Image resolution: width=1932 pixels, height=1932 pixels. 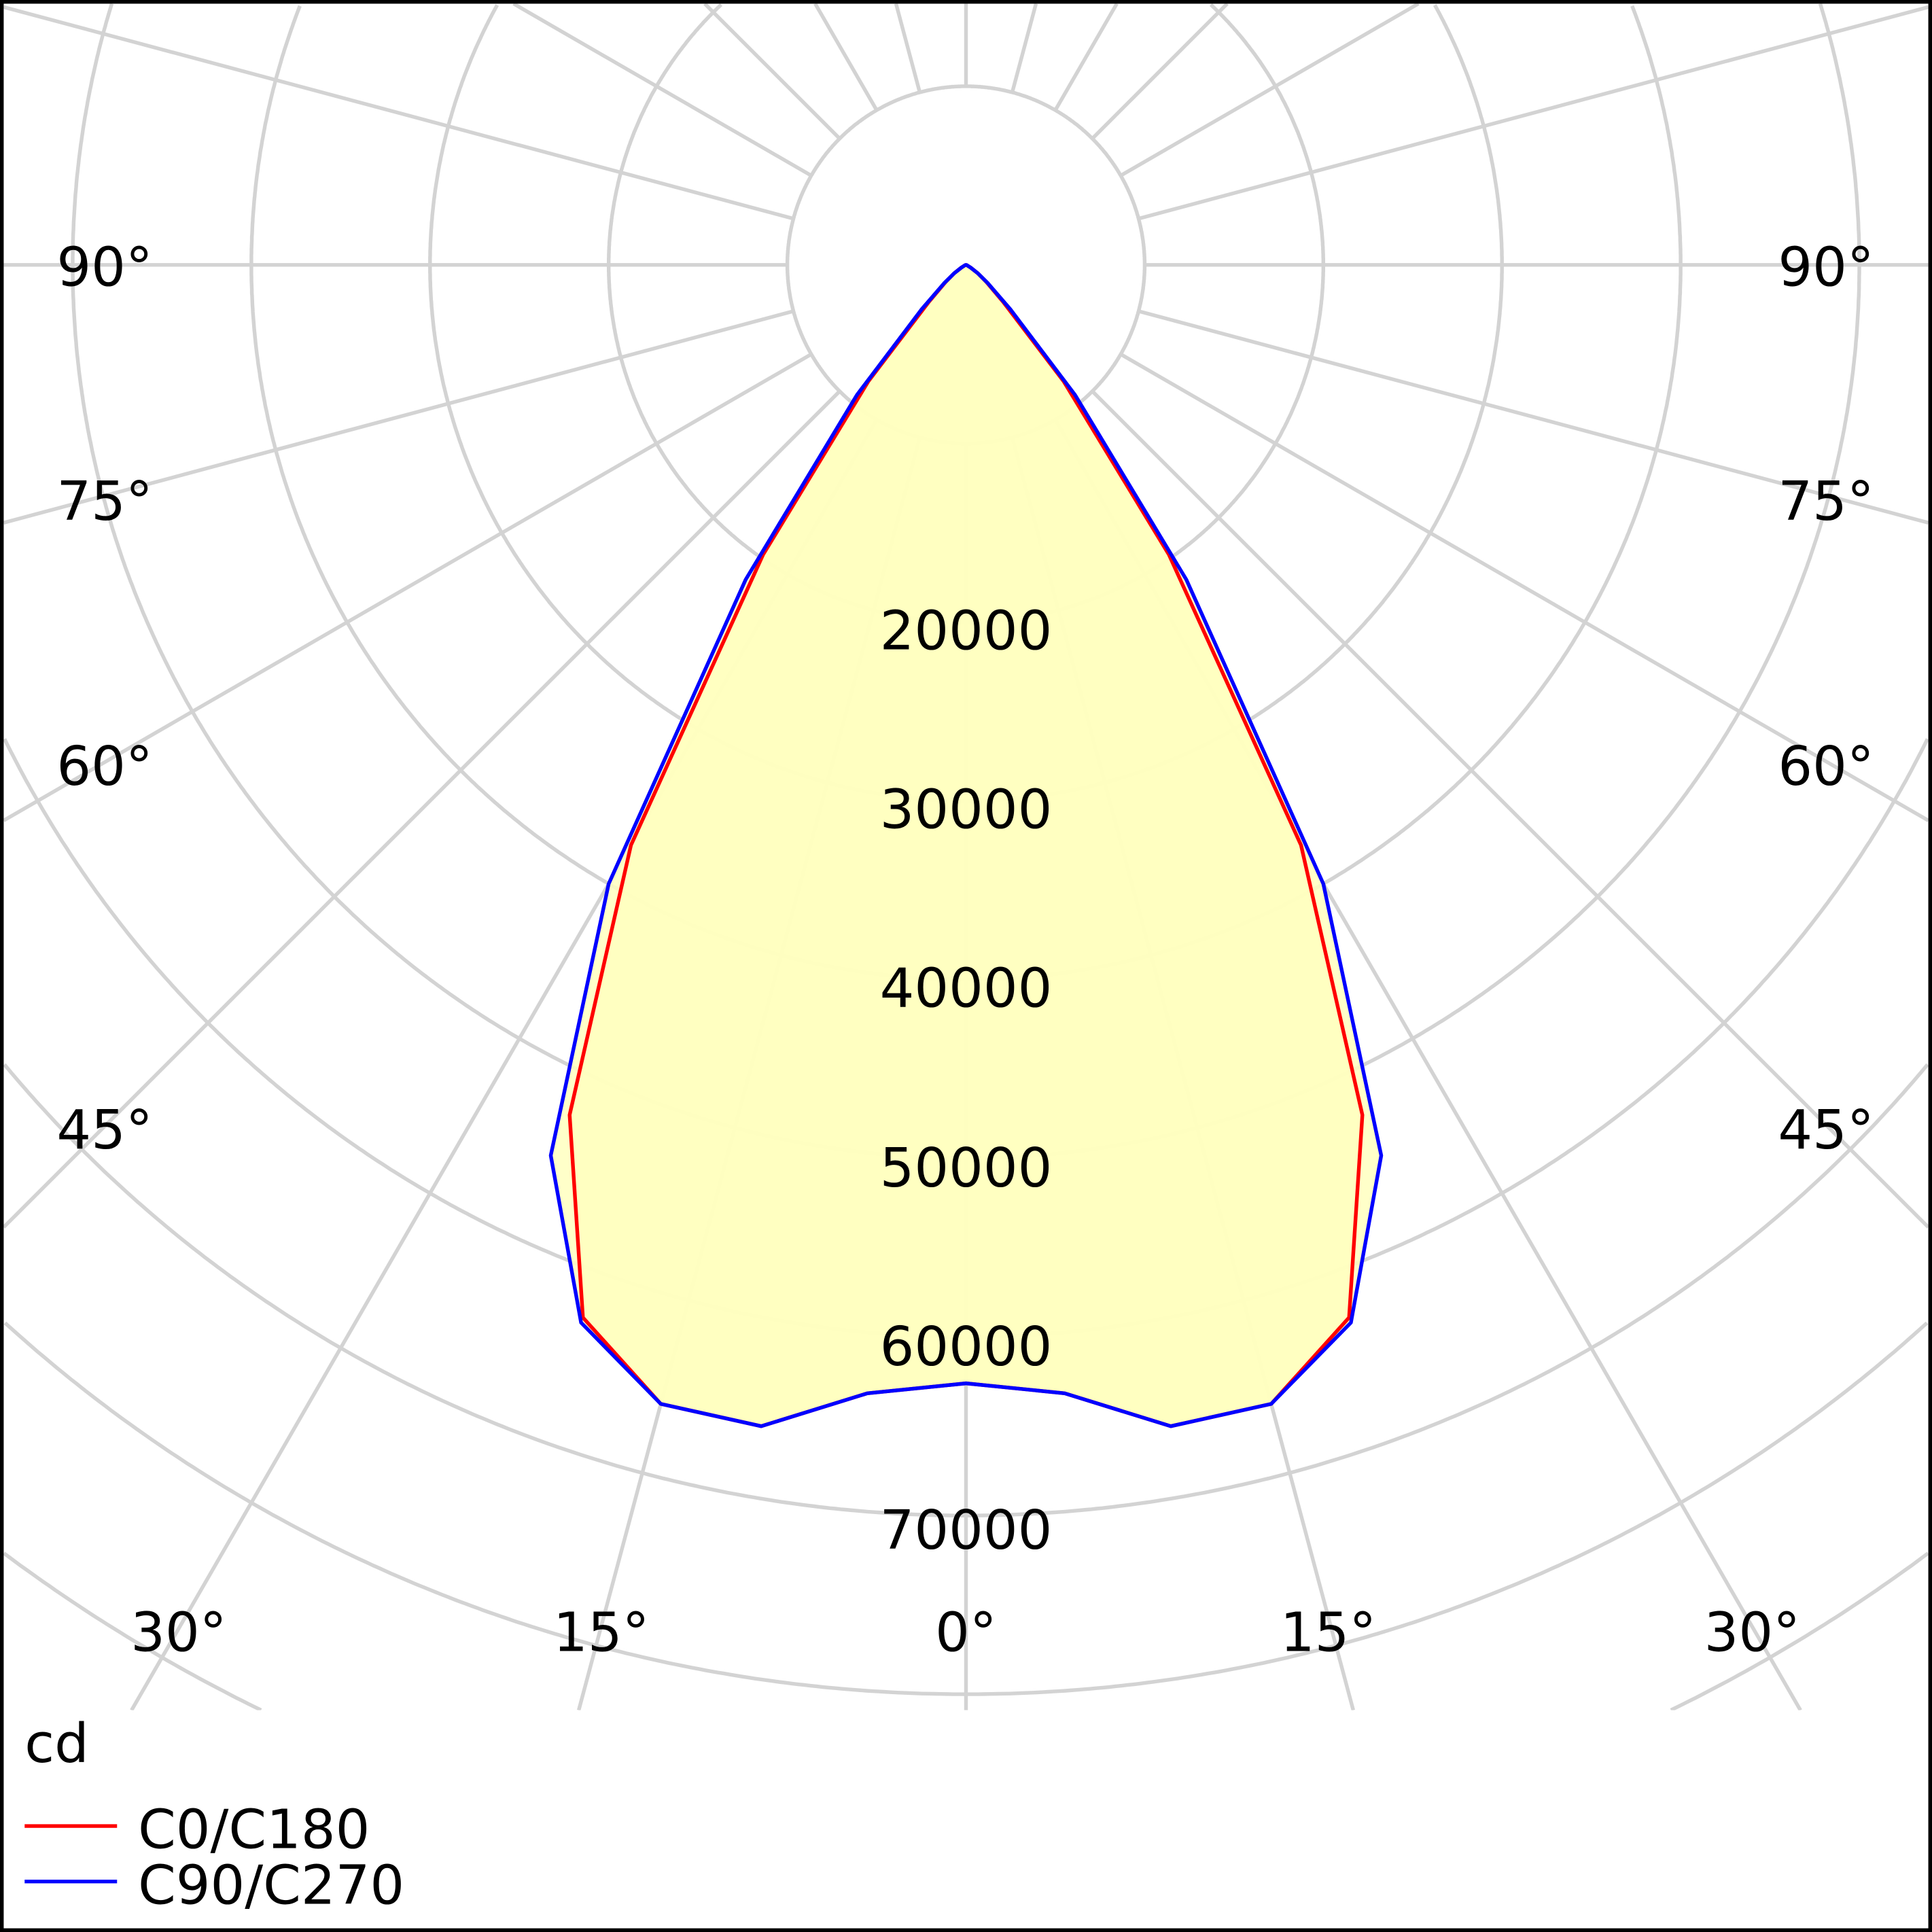 What do you see at coordinates (966, 1346) in the screenshot?
I see `radial-tick-label: 60000` at bounding box center [966, 1346].